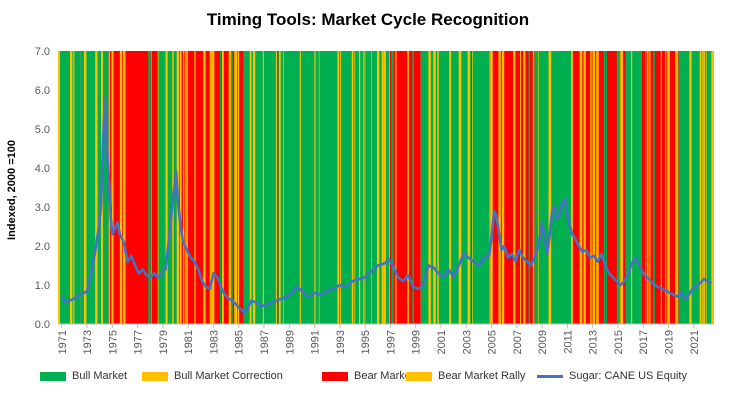 The image size is (736, 402). What do you see at coordinates (518, 342) in the screenshot?
I see `x-tick-label: 2007` at bounding box center [518, 342].